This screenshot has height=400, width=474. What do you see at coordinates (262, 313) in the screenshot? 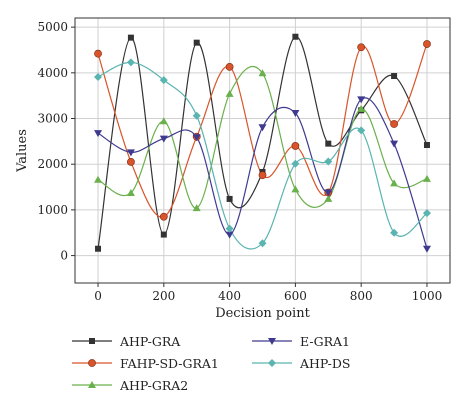
I see `x-axis-title: Decision point` at bounding box center [262, 313].